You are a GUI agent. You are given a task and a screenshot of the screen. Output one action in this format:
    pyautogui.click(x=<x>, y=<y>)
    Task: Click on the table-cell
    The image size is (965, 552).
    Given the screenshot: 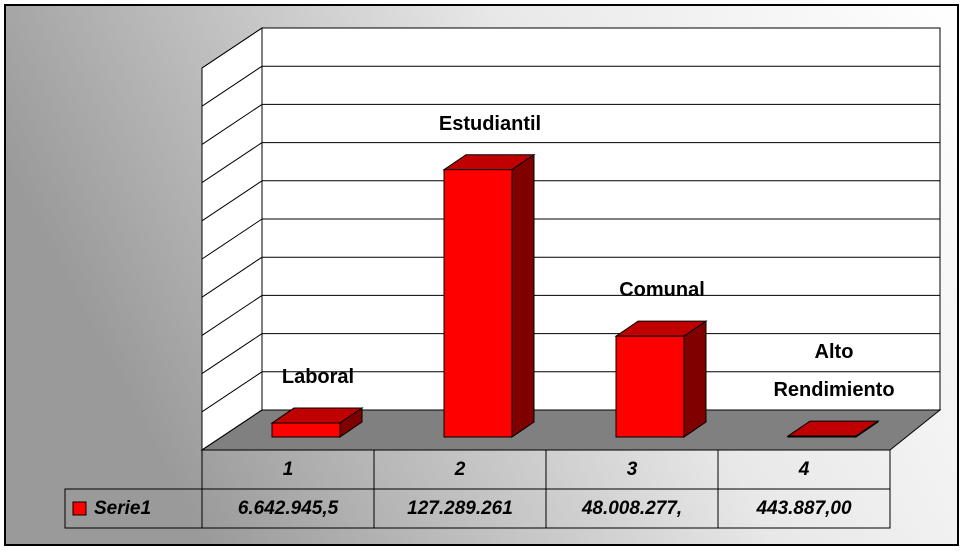 What is the action you would take?
    pyautogui.click(x=804, y=508)
    